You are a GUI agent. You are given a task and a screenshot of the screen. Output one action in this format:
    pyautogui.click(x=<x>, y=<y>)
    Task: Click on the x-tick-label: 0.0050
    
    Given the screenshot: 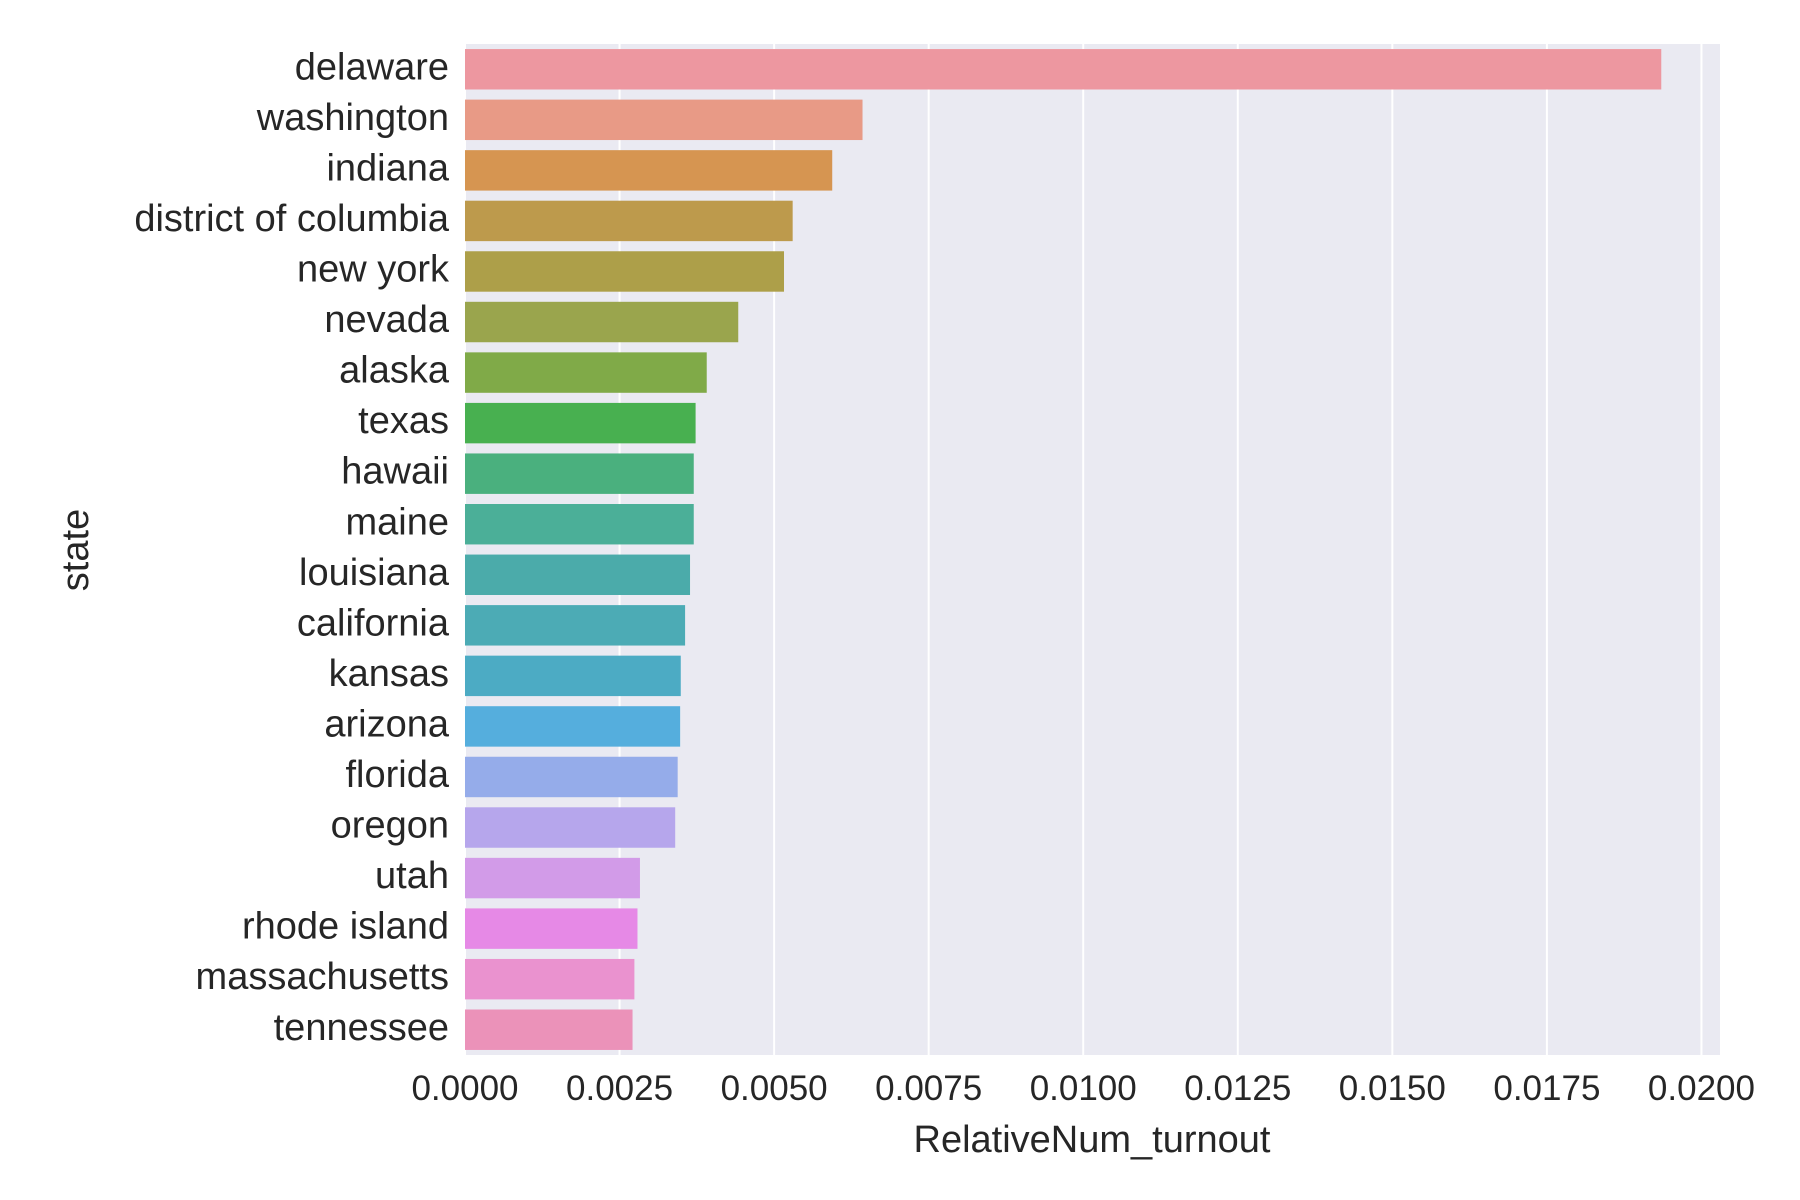 What is the action you would take?
    pyautogui.click(x=774, y=1088)
    